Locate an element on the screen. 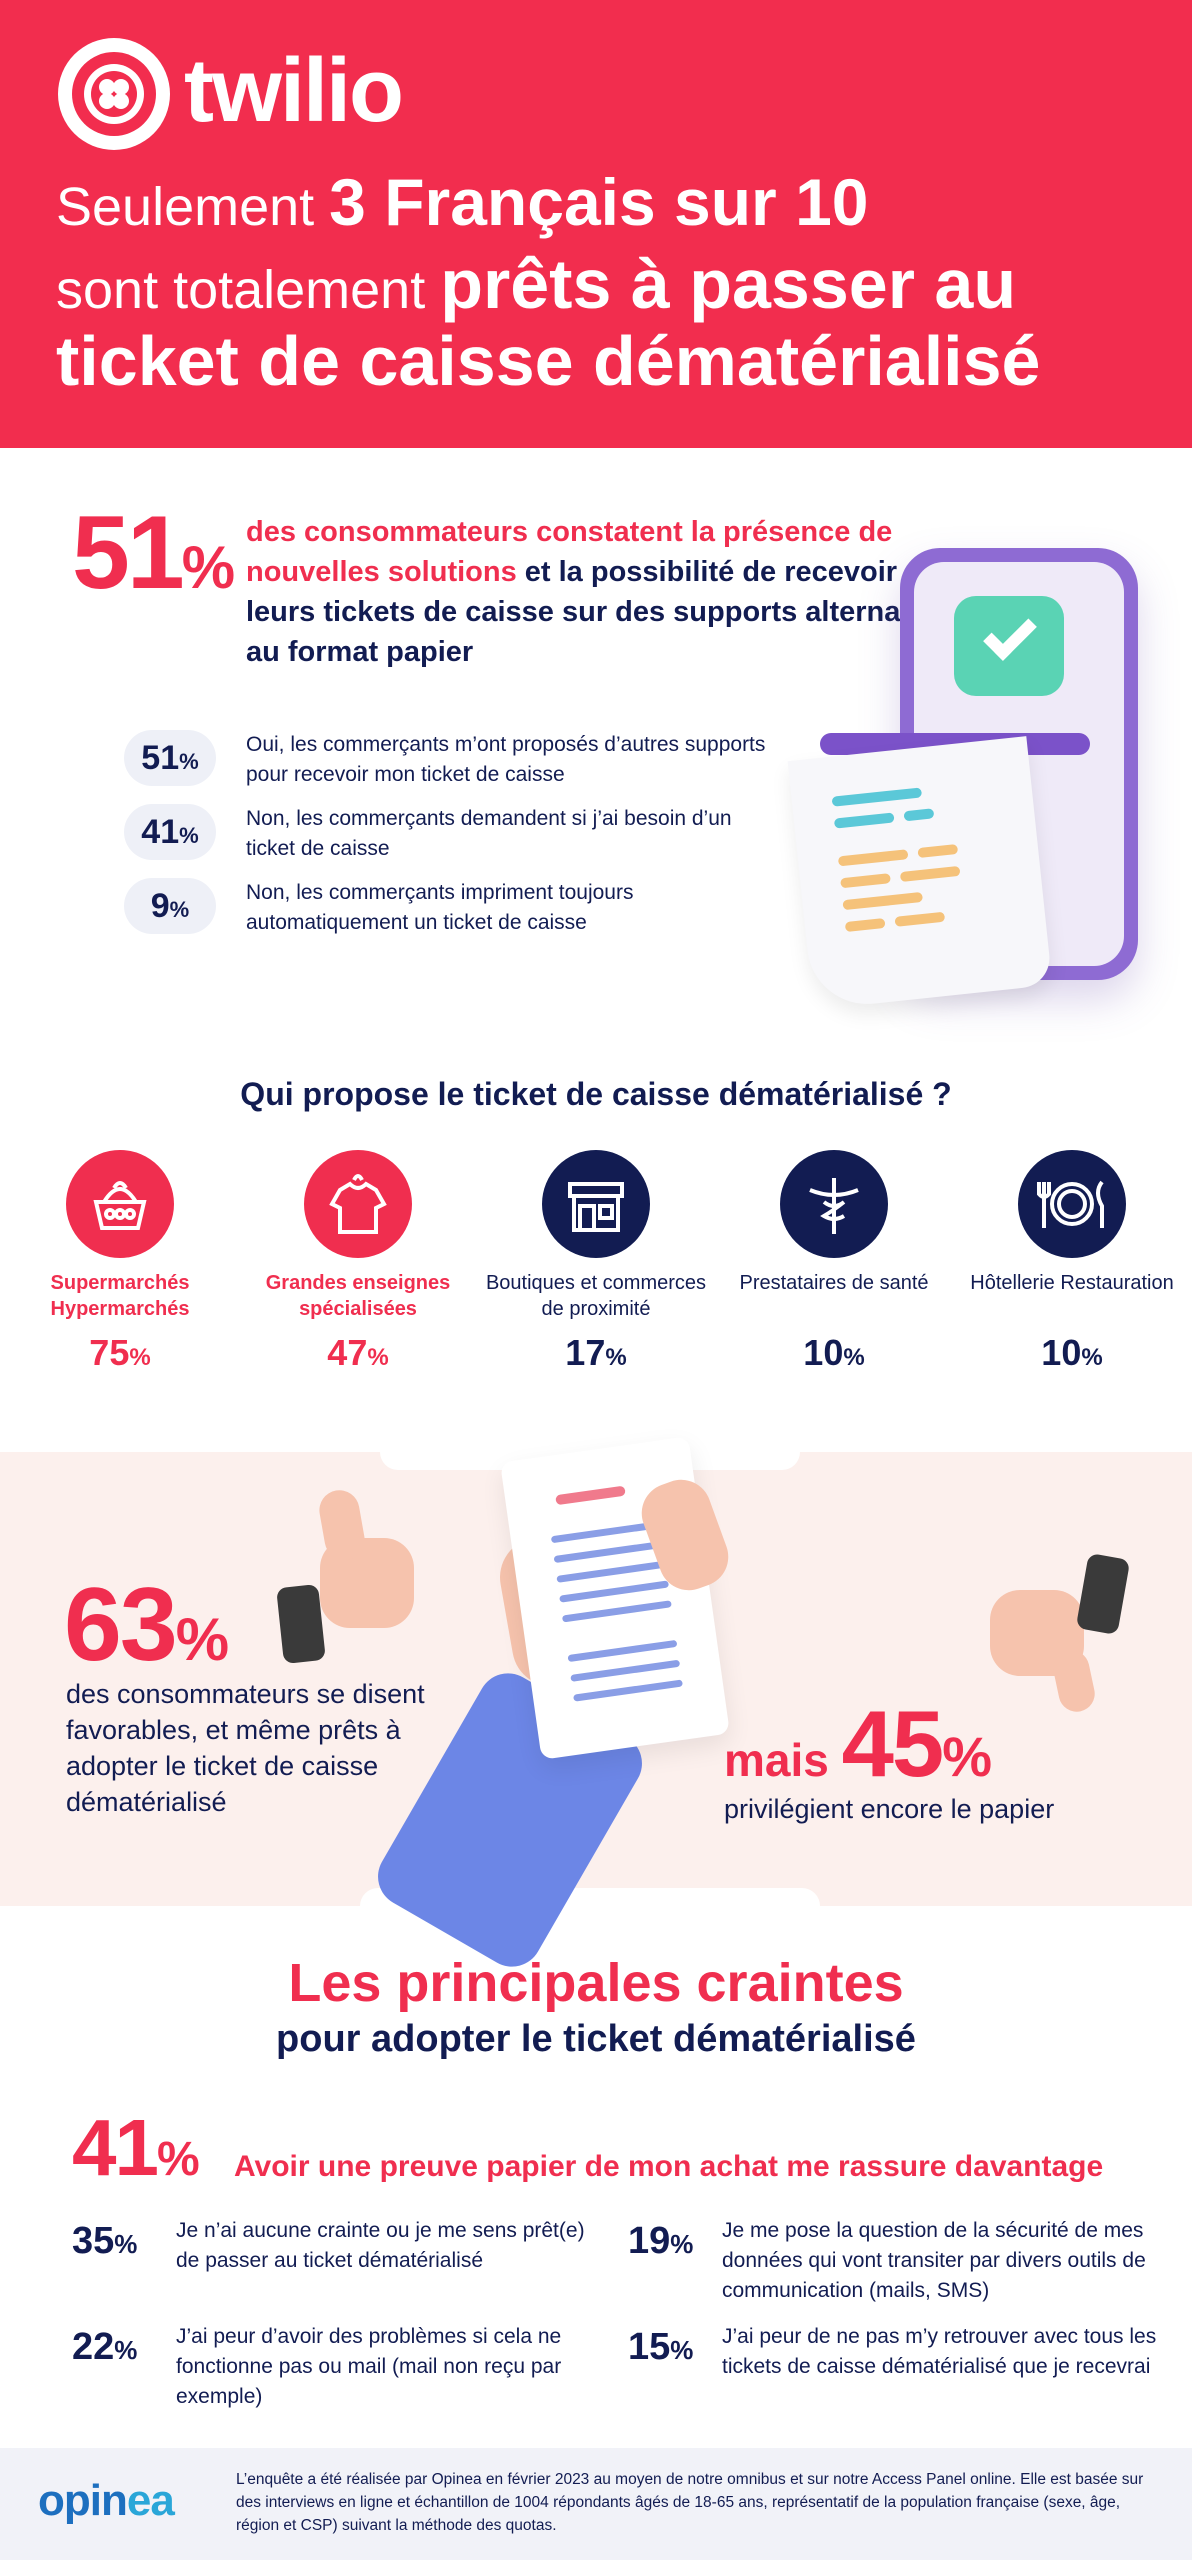 The width and height of the screenshot is (1192, 2560). stat-63-big: 63% is located at coordinates (146, 1625).